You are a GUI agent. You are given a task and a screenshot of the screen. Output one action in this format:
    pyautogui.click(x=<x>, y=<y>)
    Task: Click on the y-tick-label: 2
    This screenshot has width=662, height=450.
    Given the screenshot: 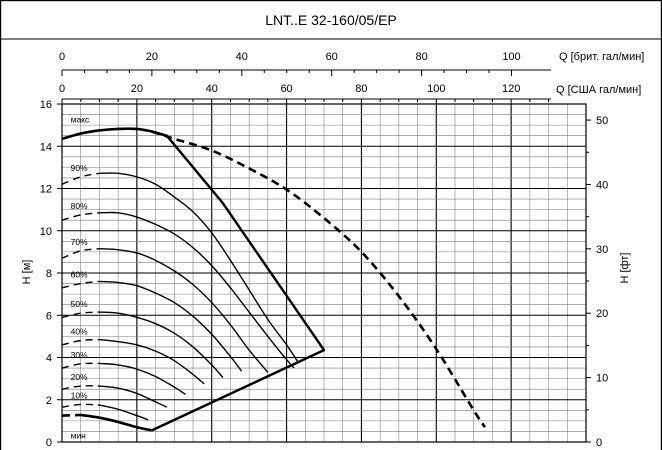 What is the action you would take?
    pyautogui.click(x=49, y=401)
    